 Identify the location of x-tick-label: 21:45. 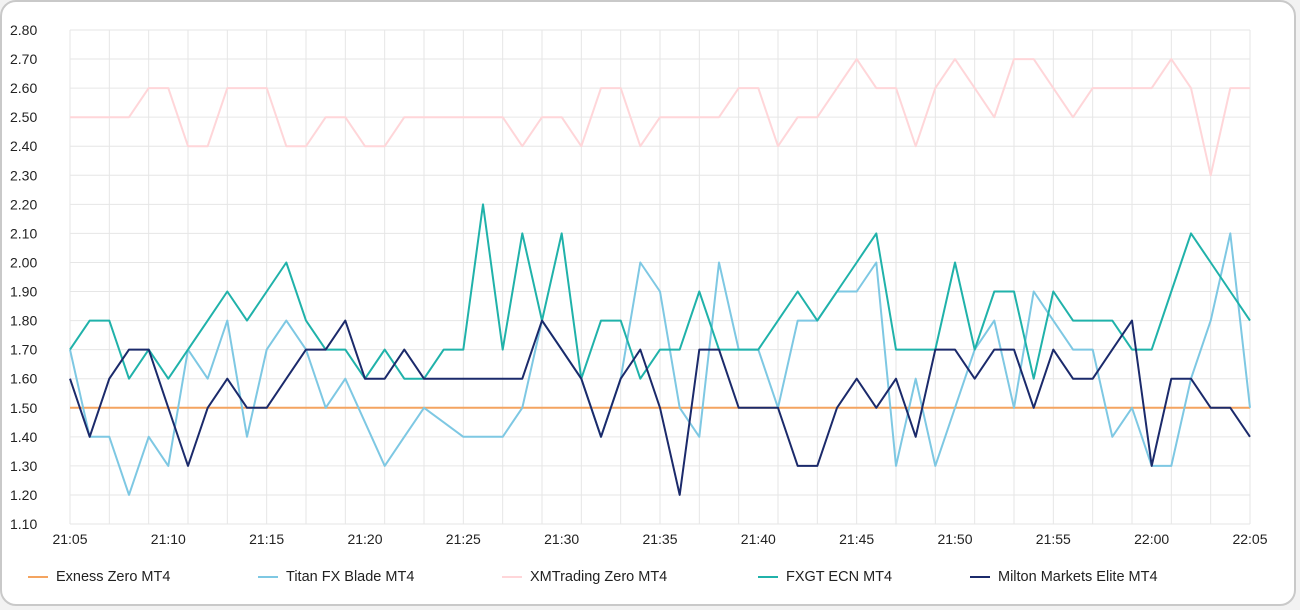
(856, 539).